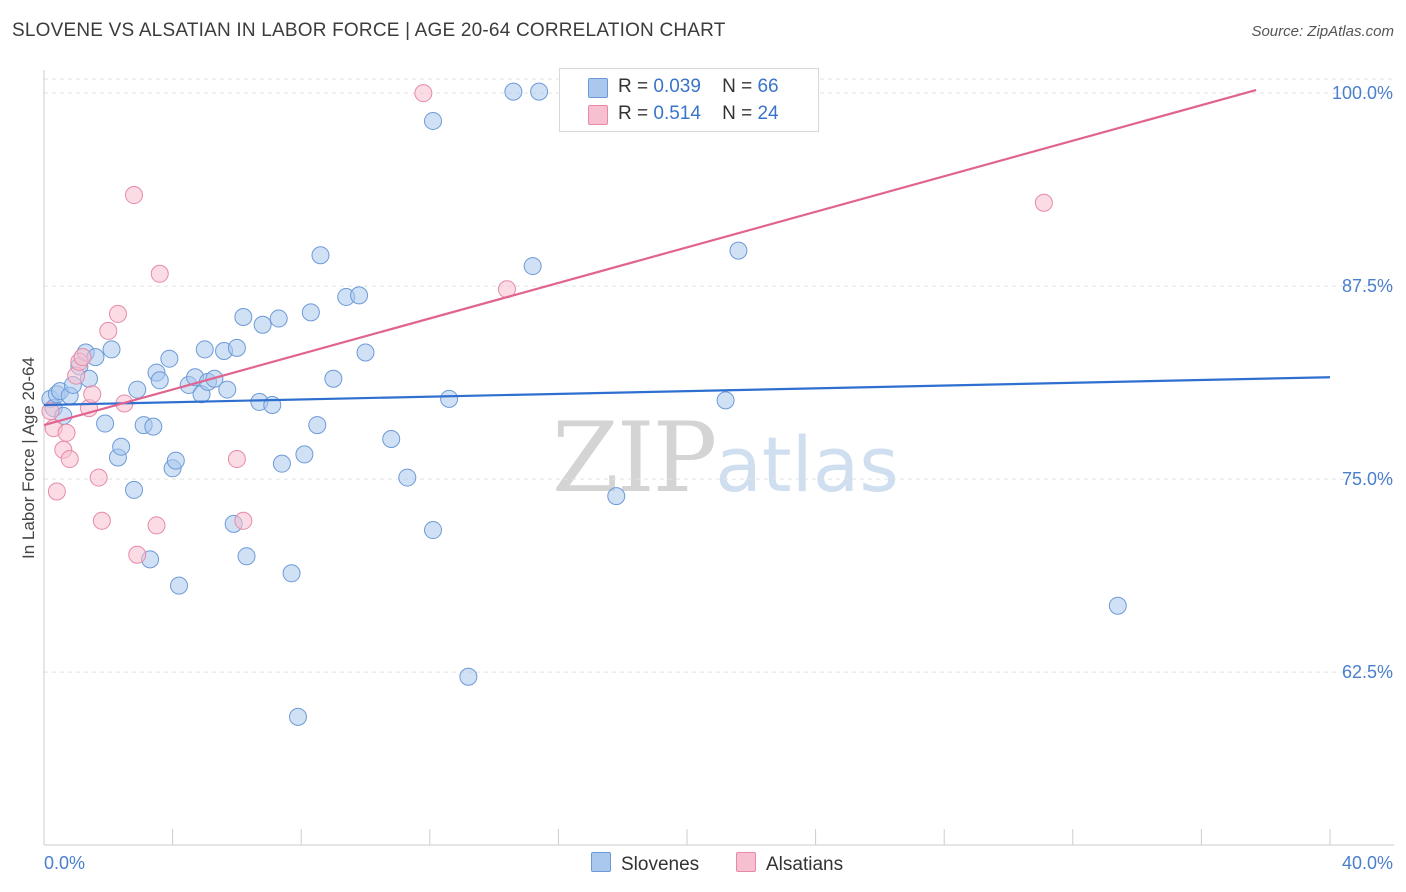 This screenshot has height=892, width=1406. What do you see at coordinates (689, 100) in the screenshot?
I see `legend: R = 0.039 N = 66 R = 0.514 N = 24` at bounding box center [689, 100].